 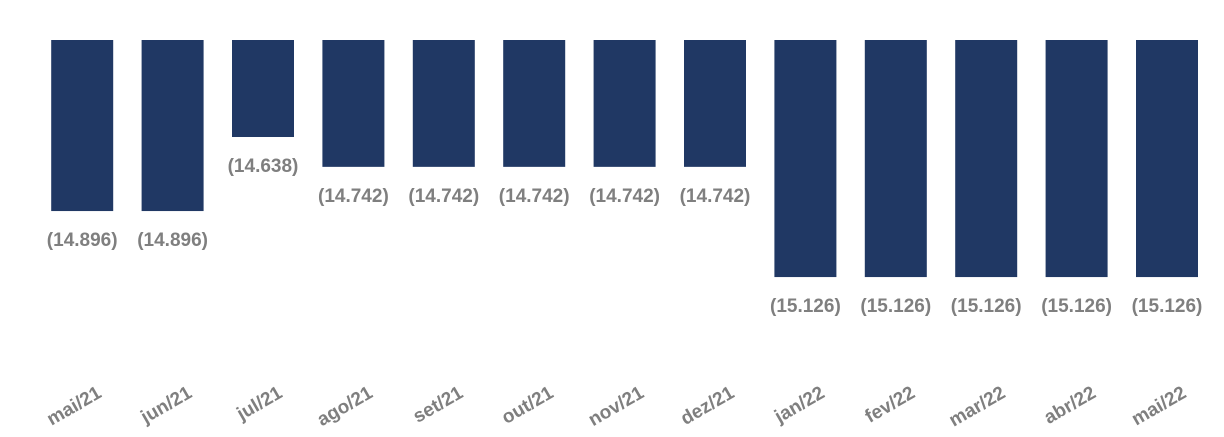 What do you see at coordinates (263, 166) in the screenshot?
I see `data-label: (14.638)` at bounding box center [263, 166].